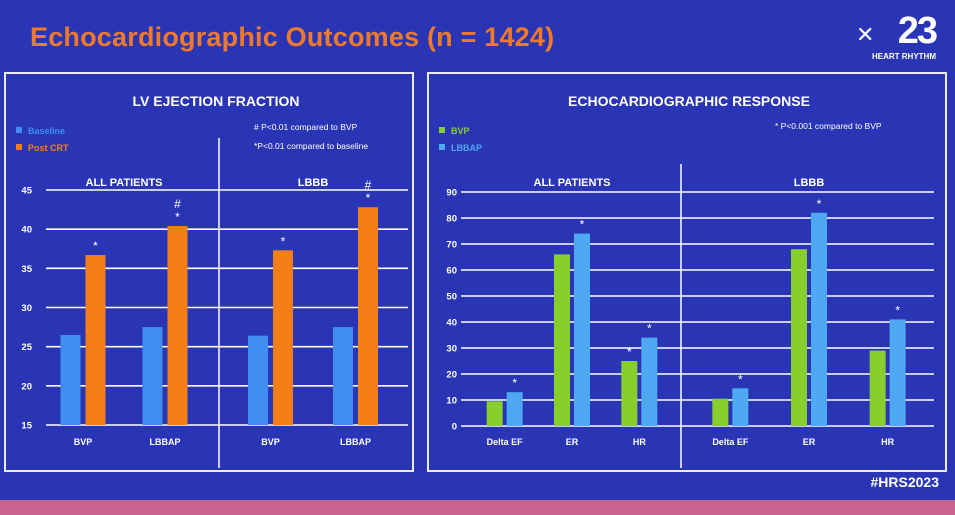 This screenshot has width=955, height=515. I want to click on hashtag: #HRS2023, so click(905, 482).